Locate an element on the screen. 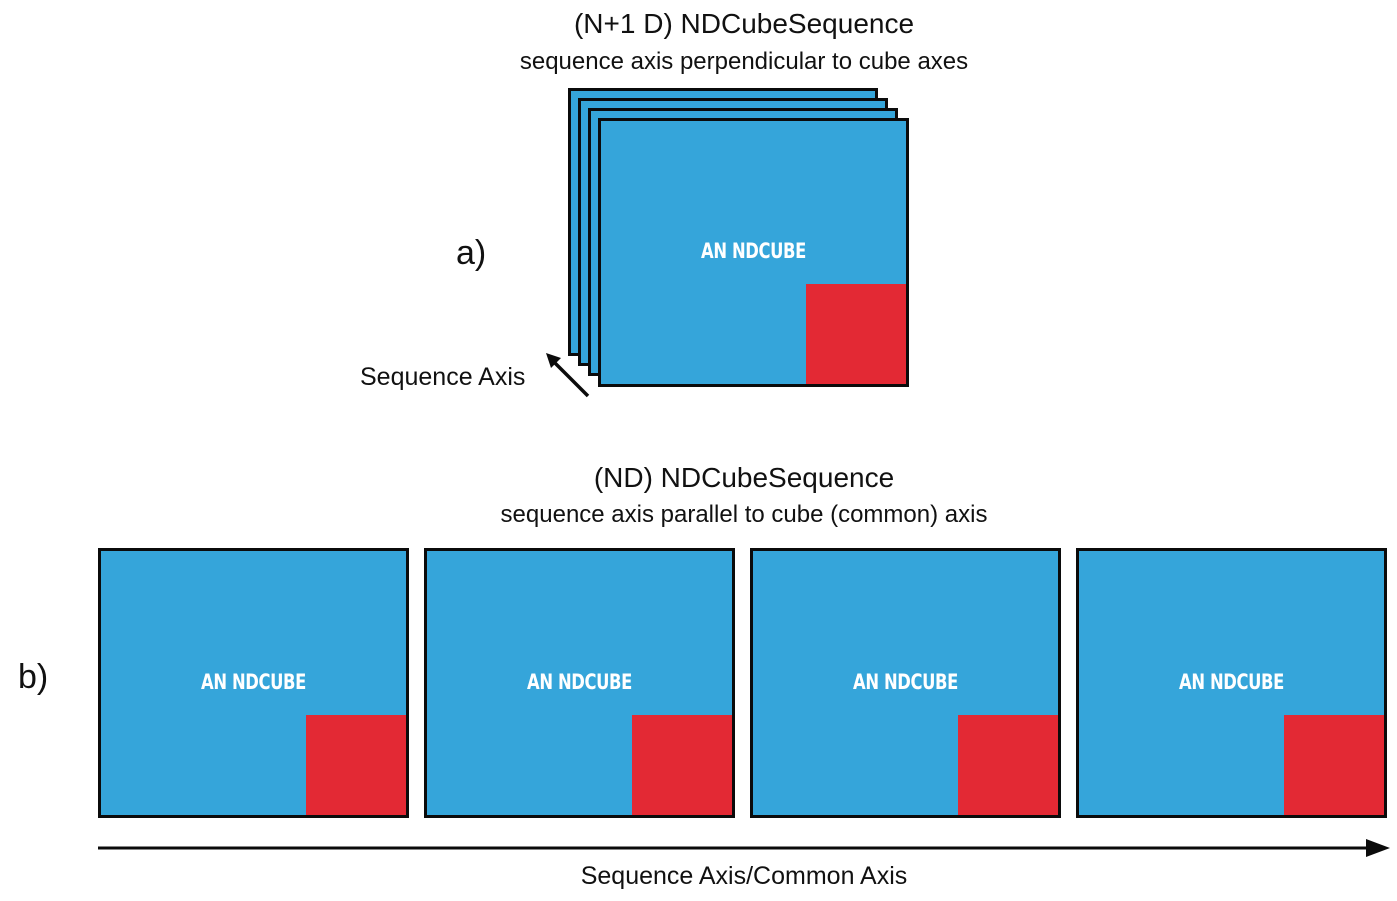 The image size is (1397, 901). panel-a-title: (N+1 D) NDCubeSequence is located at coordinates (744, 23).